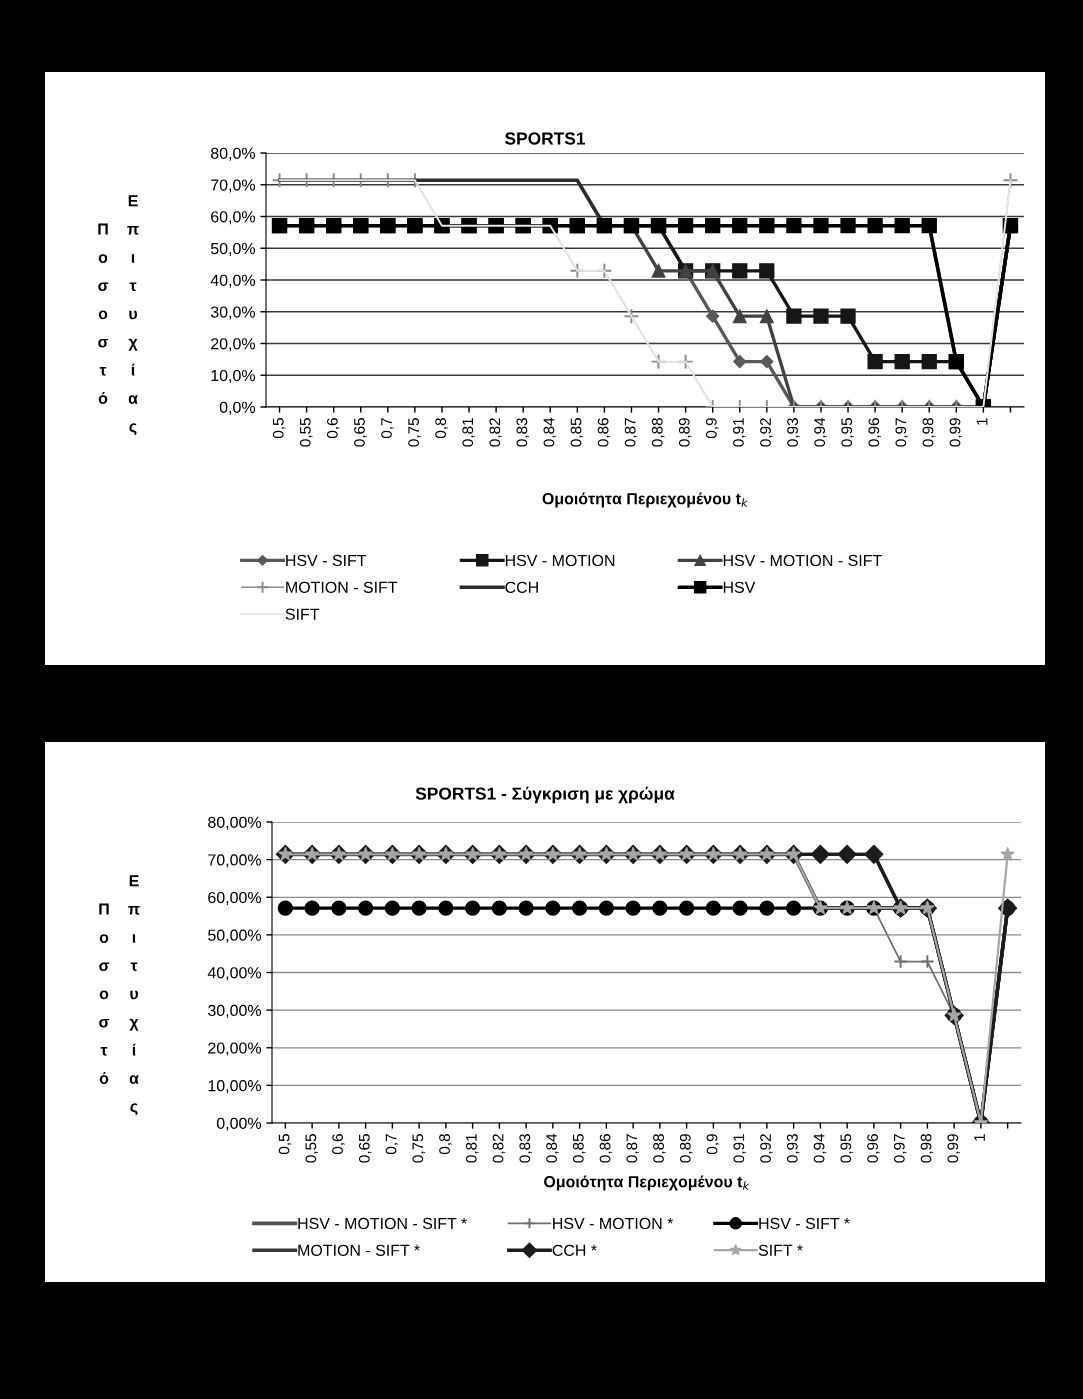 This screenshot has height=1399, width=1083. Describe the element at coordinates (233, 281) in the screenshot. I see `y-tick-label: 40,0%` at that location.